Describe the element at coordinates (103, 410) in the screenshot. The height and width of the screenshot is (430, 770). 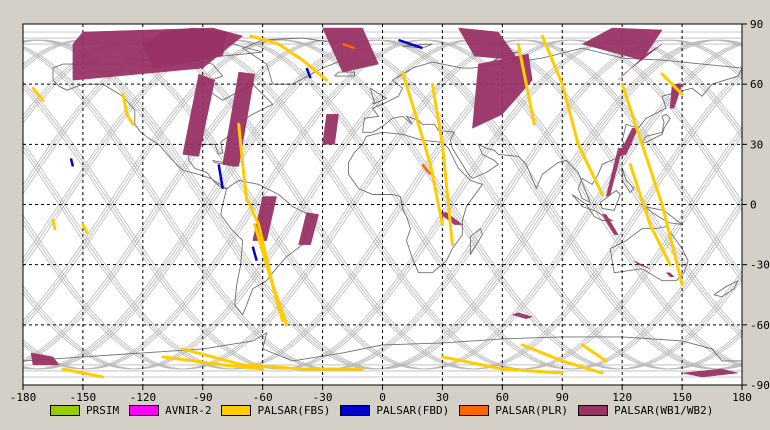
I see `legend-label: PRSIM` at that location.